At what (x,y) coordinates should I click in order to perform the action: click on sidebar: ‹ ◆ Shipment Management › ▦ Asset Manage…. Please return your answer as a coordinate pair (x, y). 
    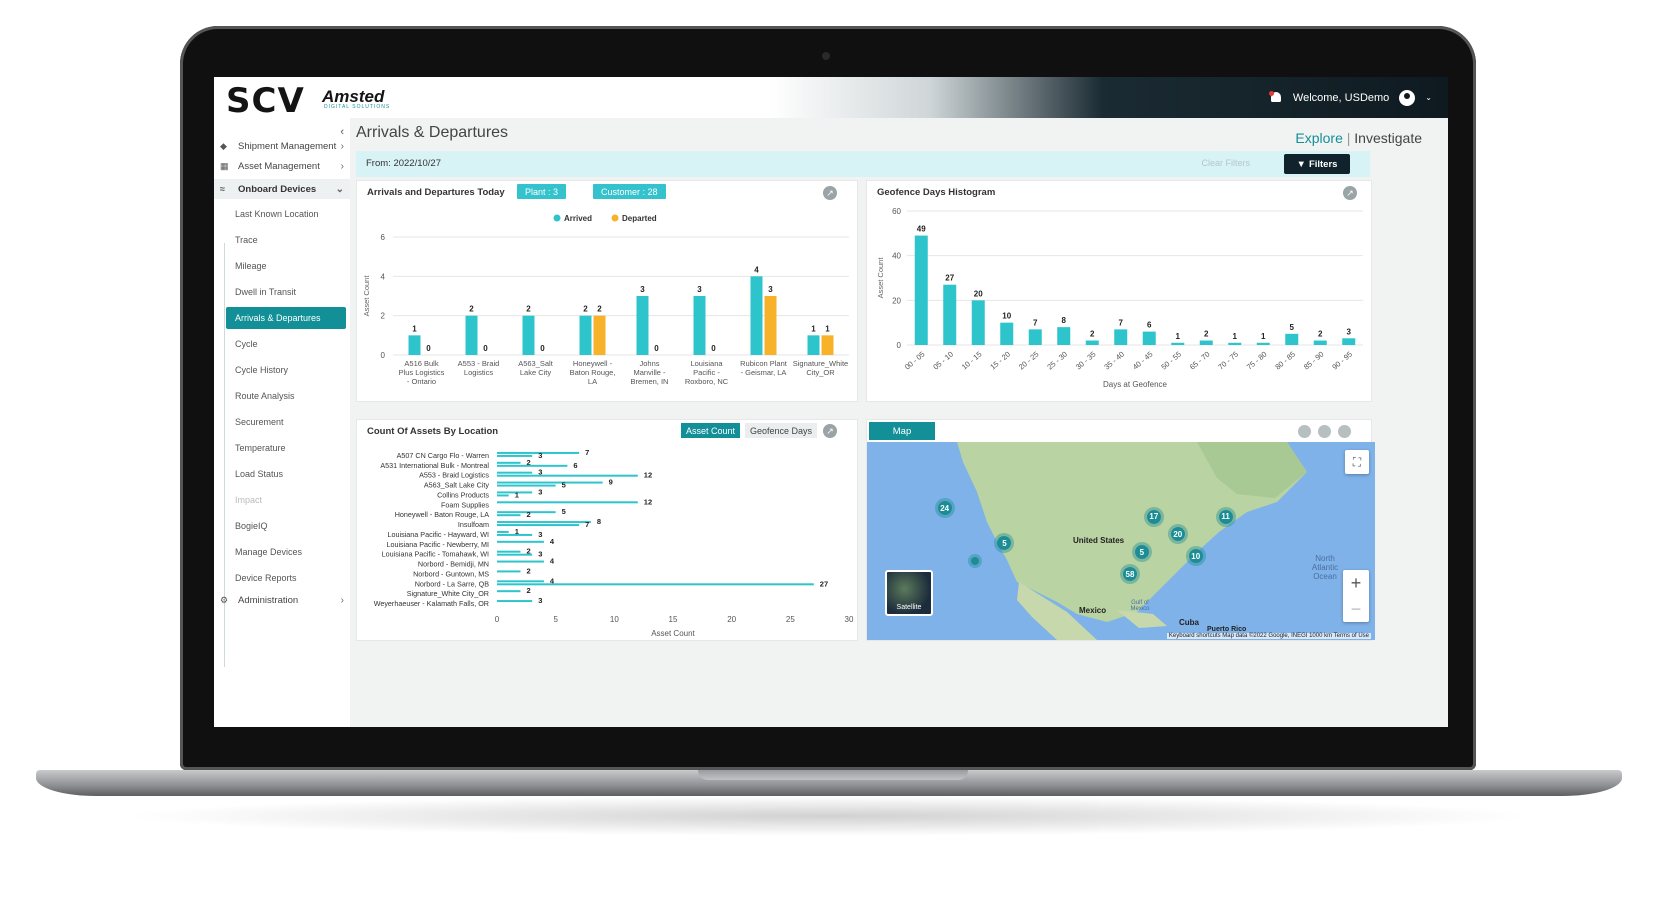
    Looking at the image, I should click on (282, 422).